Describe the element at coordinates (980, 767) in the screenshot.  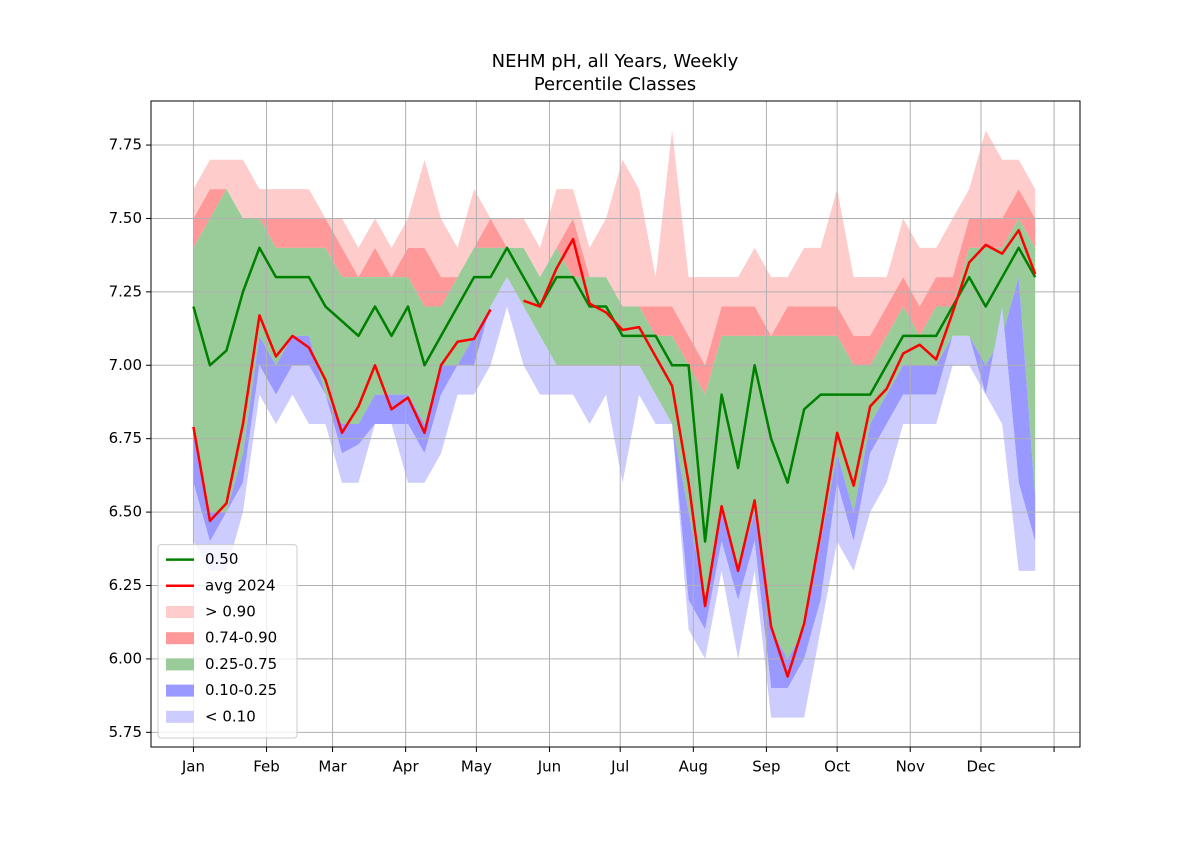
I see `x-tick-label: Dec` at that location.